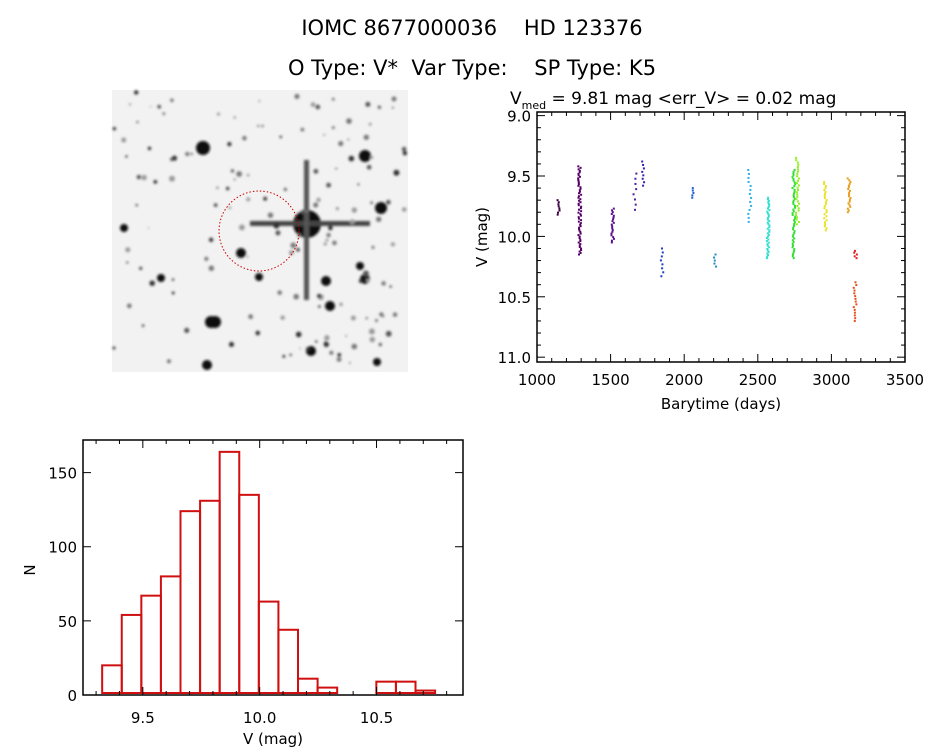  I want to click on x-tick-label: 3500, so click(905, 380).